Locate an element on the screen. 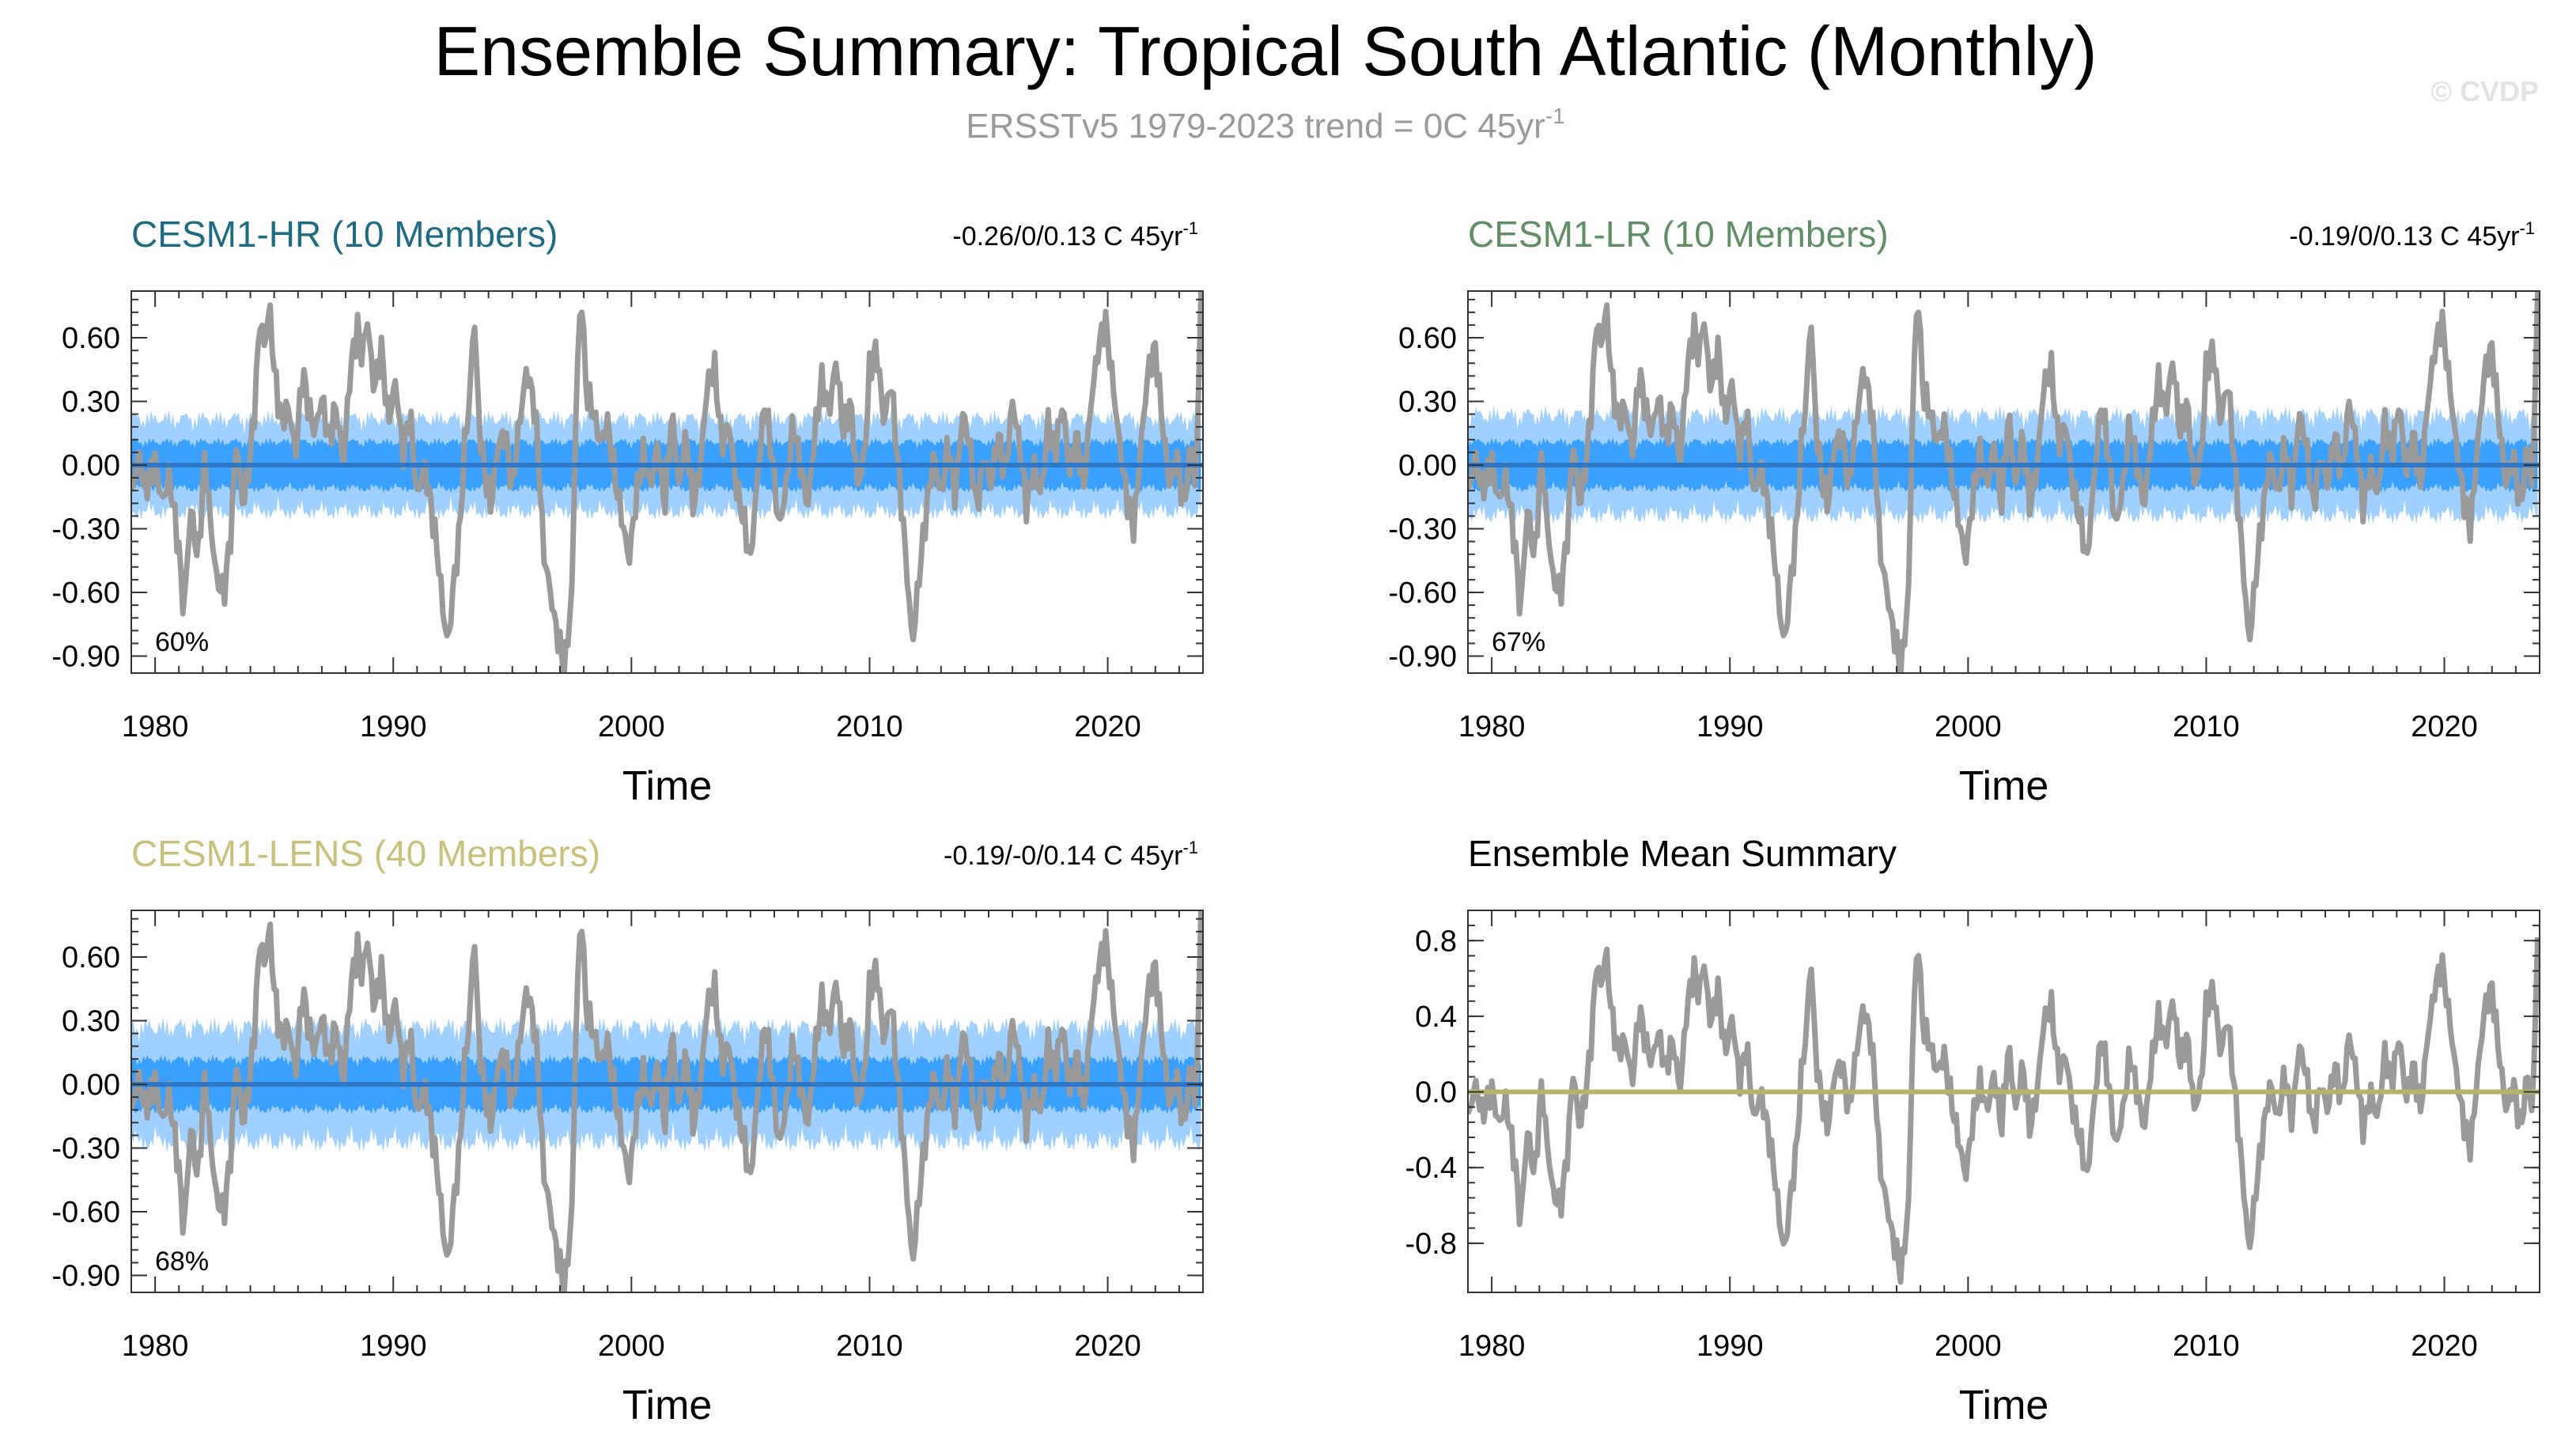  watermark: © CVDP is located at coordinates (2484, 91).